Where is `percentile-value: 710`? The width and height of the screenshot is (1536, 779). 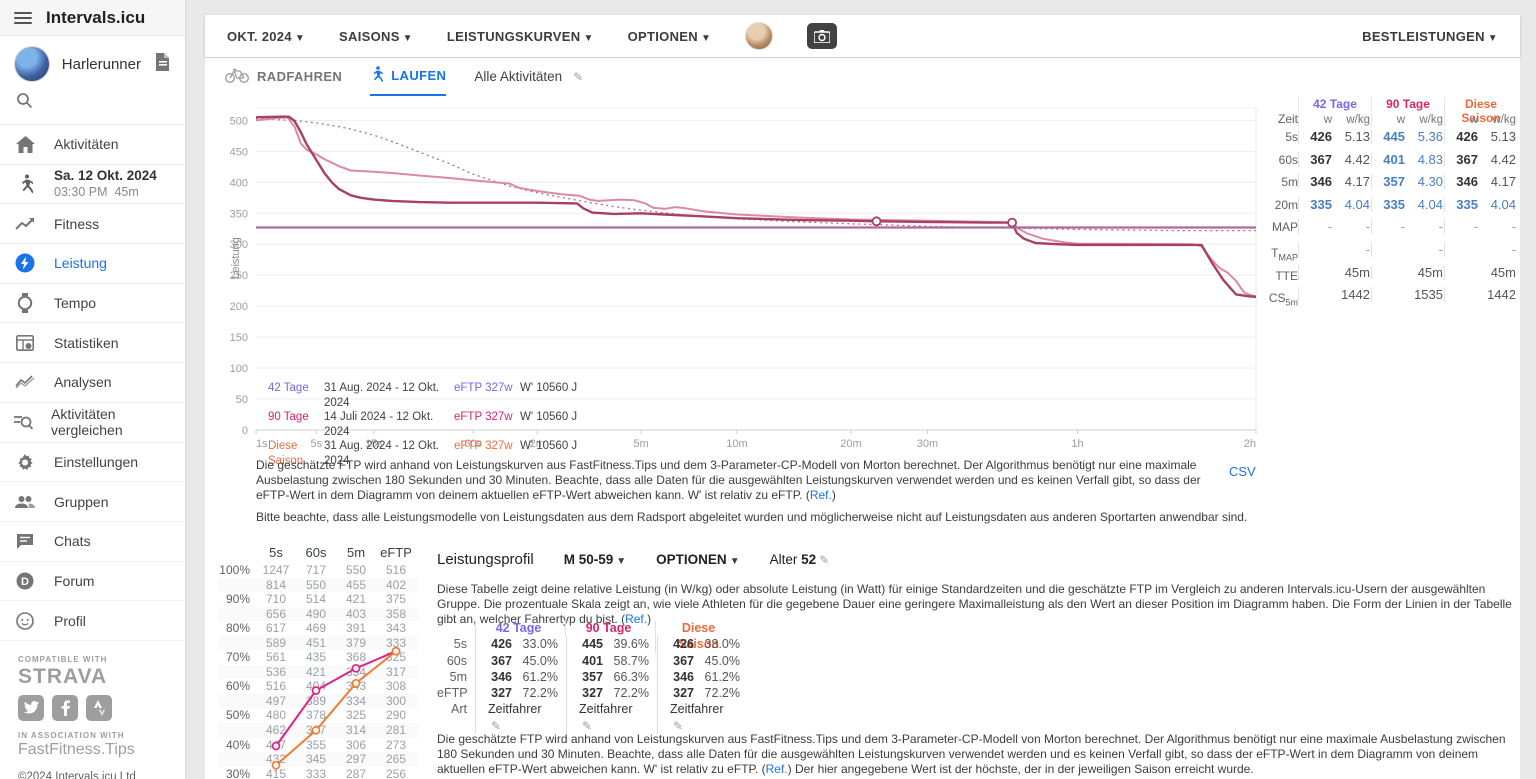
percentile-value: 710 is located at coordinates (276, 599).